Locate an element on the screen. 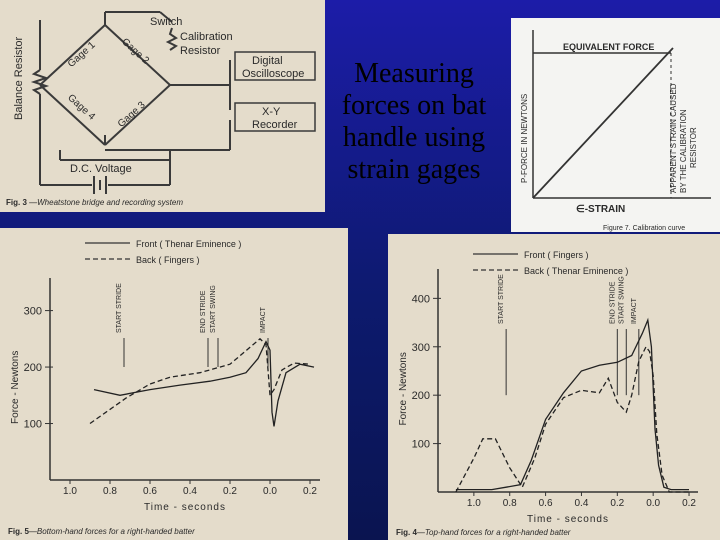 This screenshot has width=720, height=540. legend-label: Back ( Fingers ) is located at coordinates (168, 260).